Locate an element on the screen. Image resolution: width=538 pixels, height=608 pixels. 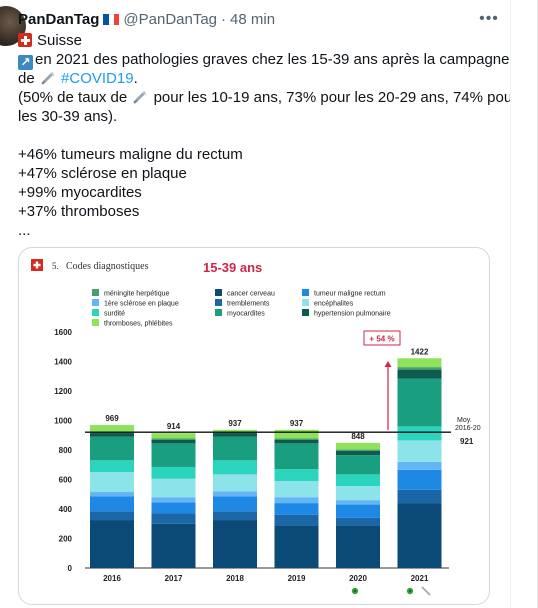
reference-line-label: Moy. is located at coordinates (464, 420).